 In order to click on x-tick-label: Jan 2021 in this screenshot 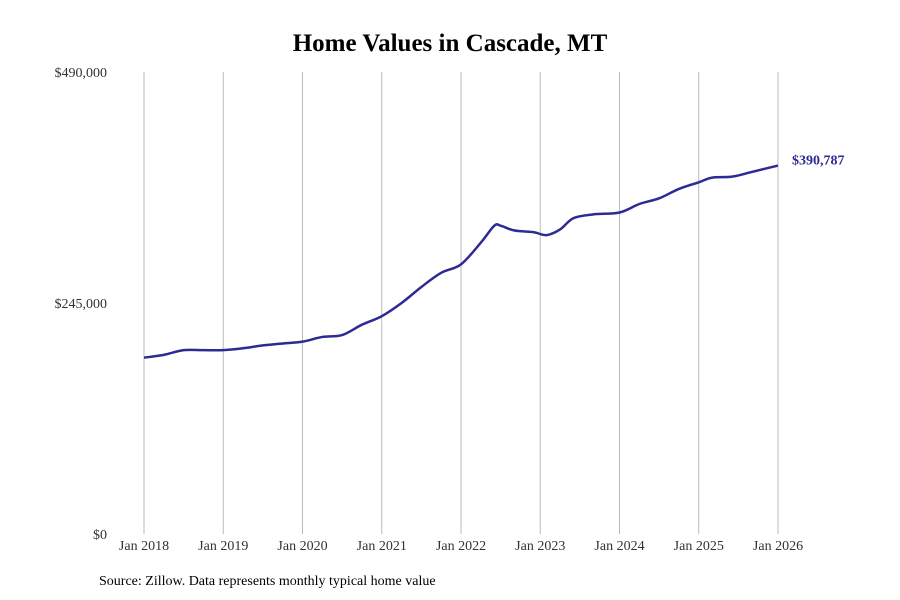, I will do `click(382, 546)`.